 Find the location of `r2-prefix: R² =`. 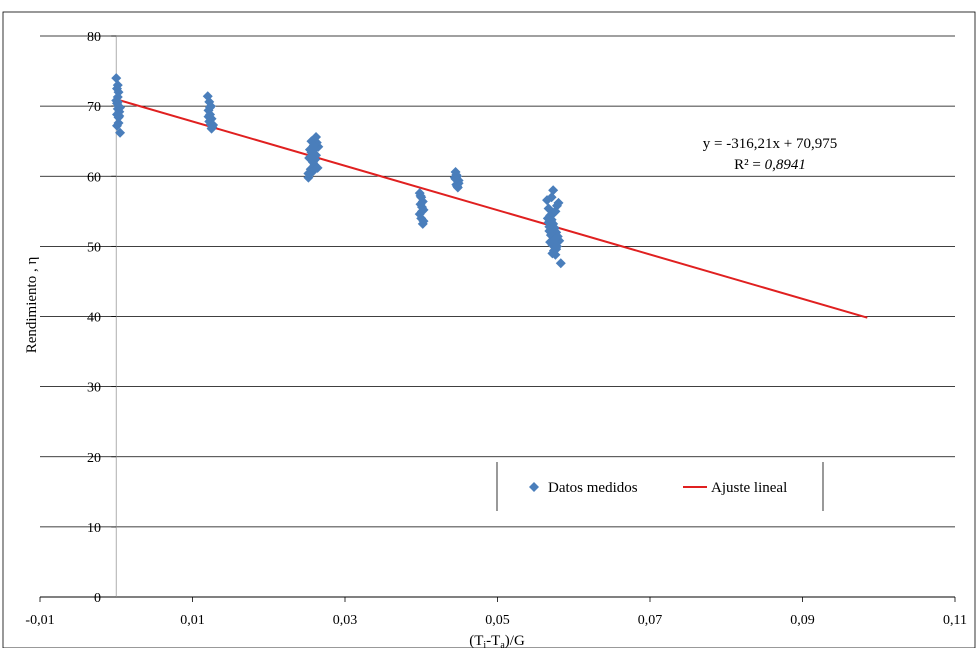

r2-prefix: R² = is located at coordinates (749, 165).